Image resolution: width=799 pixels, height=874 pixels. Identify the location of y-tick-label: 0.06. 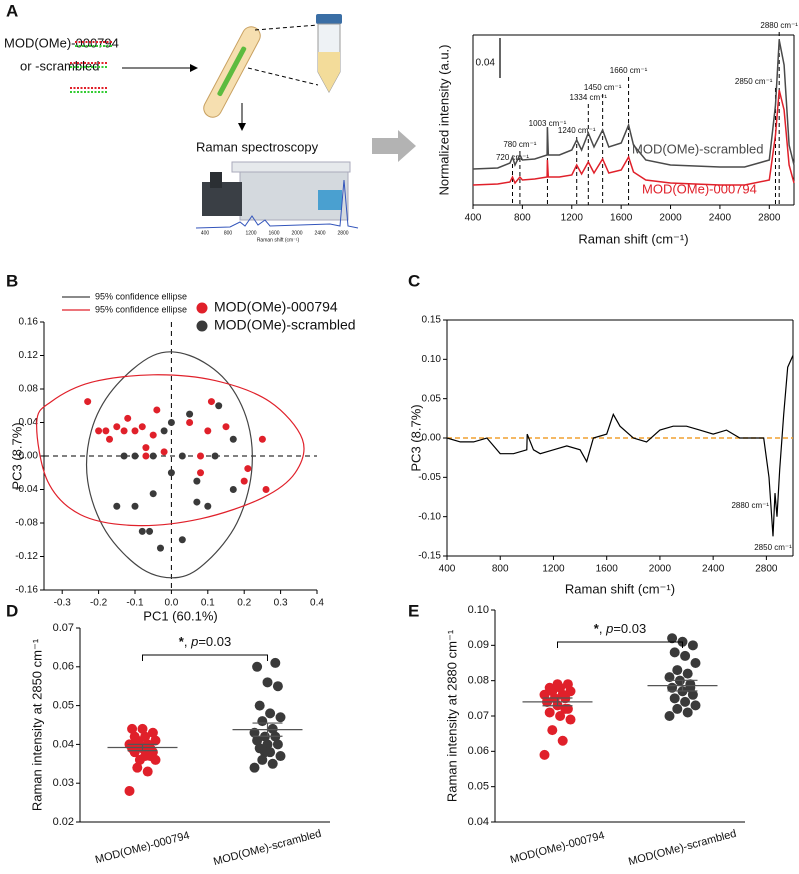
(478, 751).